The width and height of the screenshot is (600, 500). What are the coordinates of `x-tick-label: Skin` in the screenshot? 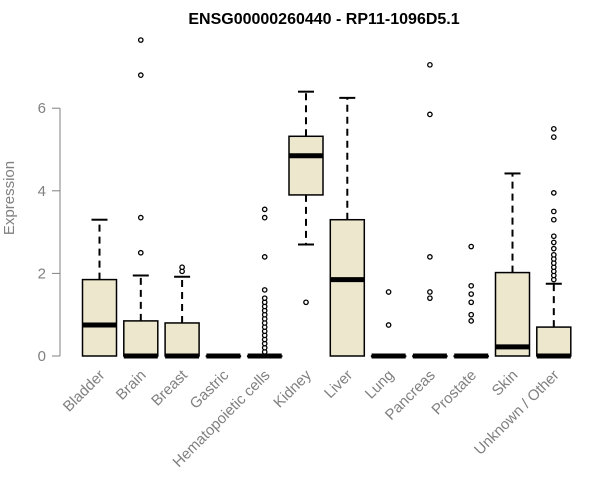 It's located at (505, 383).